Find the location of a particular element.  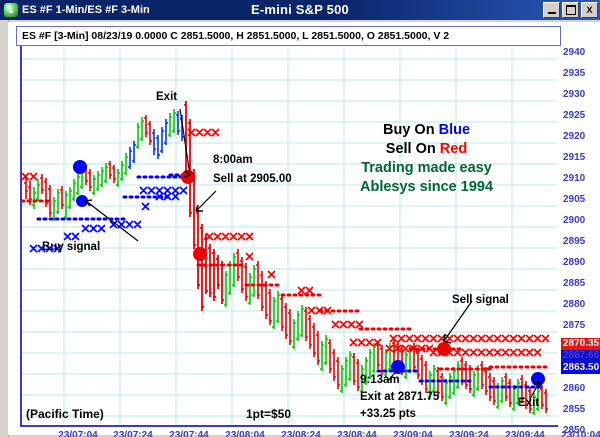

promo-line-sell: Sell On Red is located at coordinates (426, 149).